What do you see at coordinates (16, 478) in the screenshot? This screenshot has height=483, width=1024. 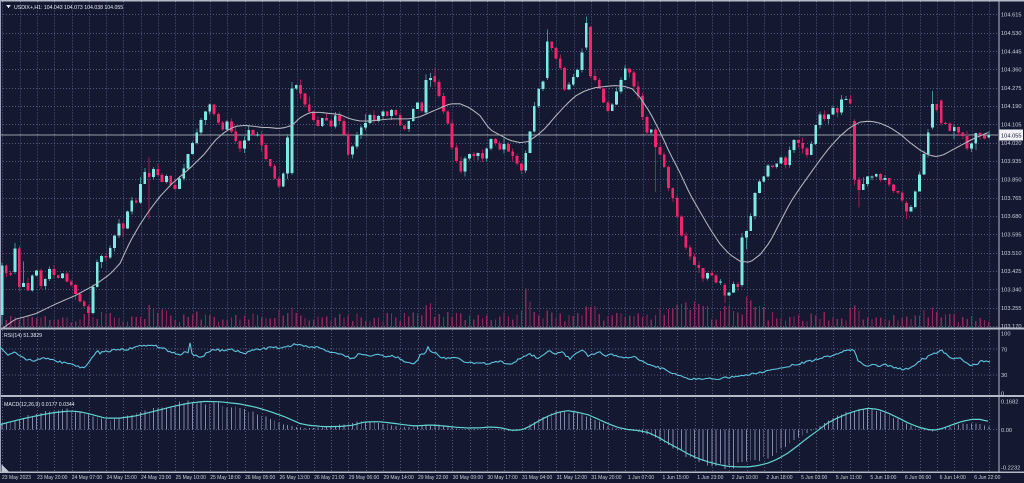 I see `svg-text: 23 May 2023` at bounding box center [16, 478].